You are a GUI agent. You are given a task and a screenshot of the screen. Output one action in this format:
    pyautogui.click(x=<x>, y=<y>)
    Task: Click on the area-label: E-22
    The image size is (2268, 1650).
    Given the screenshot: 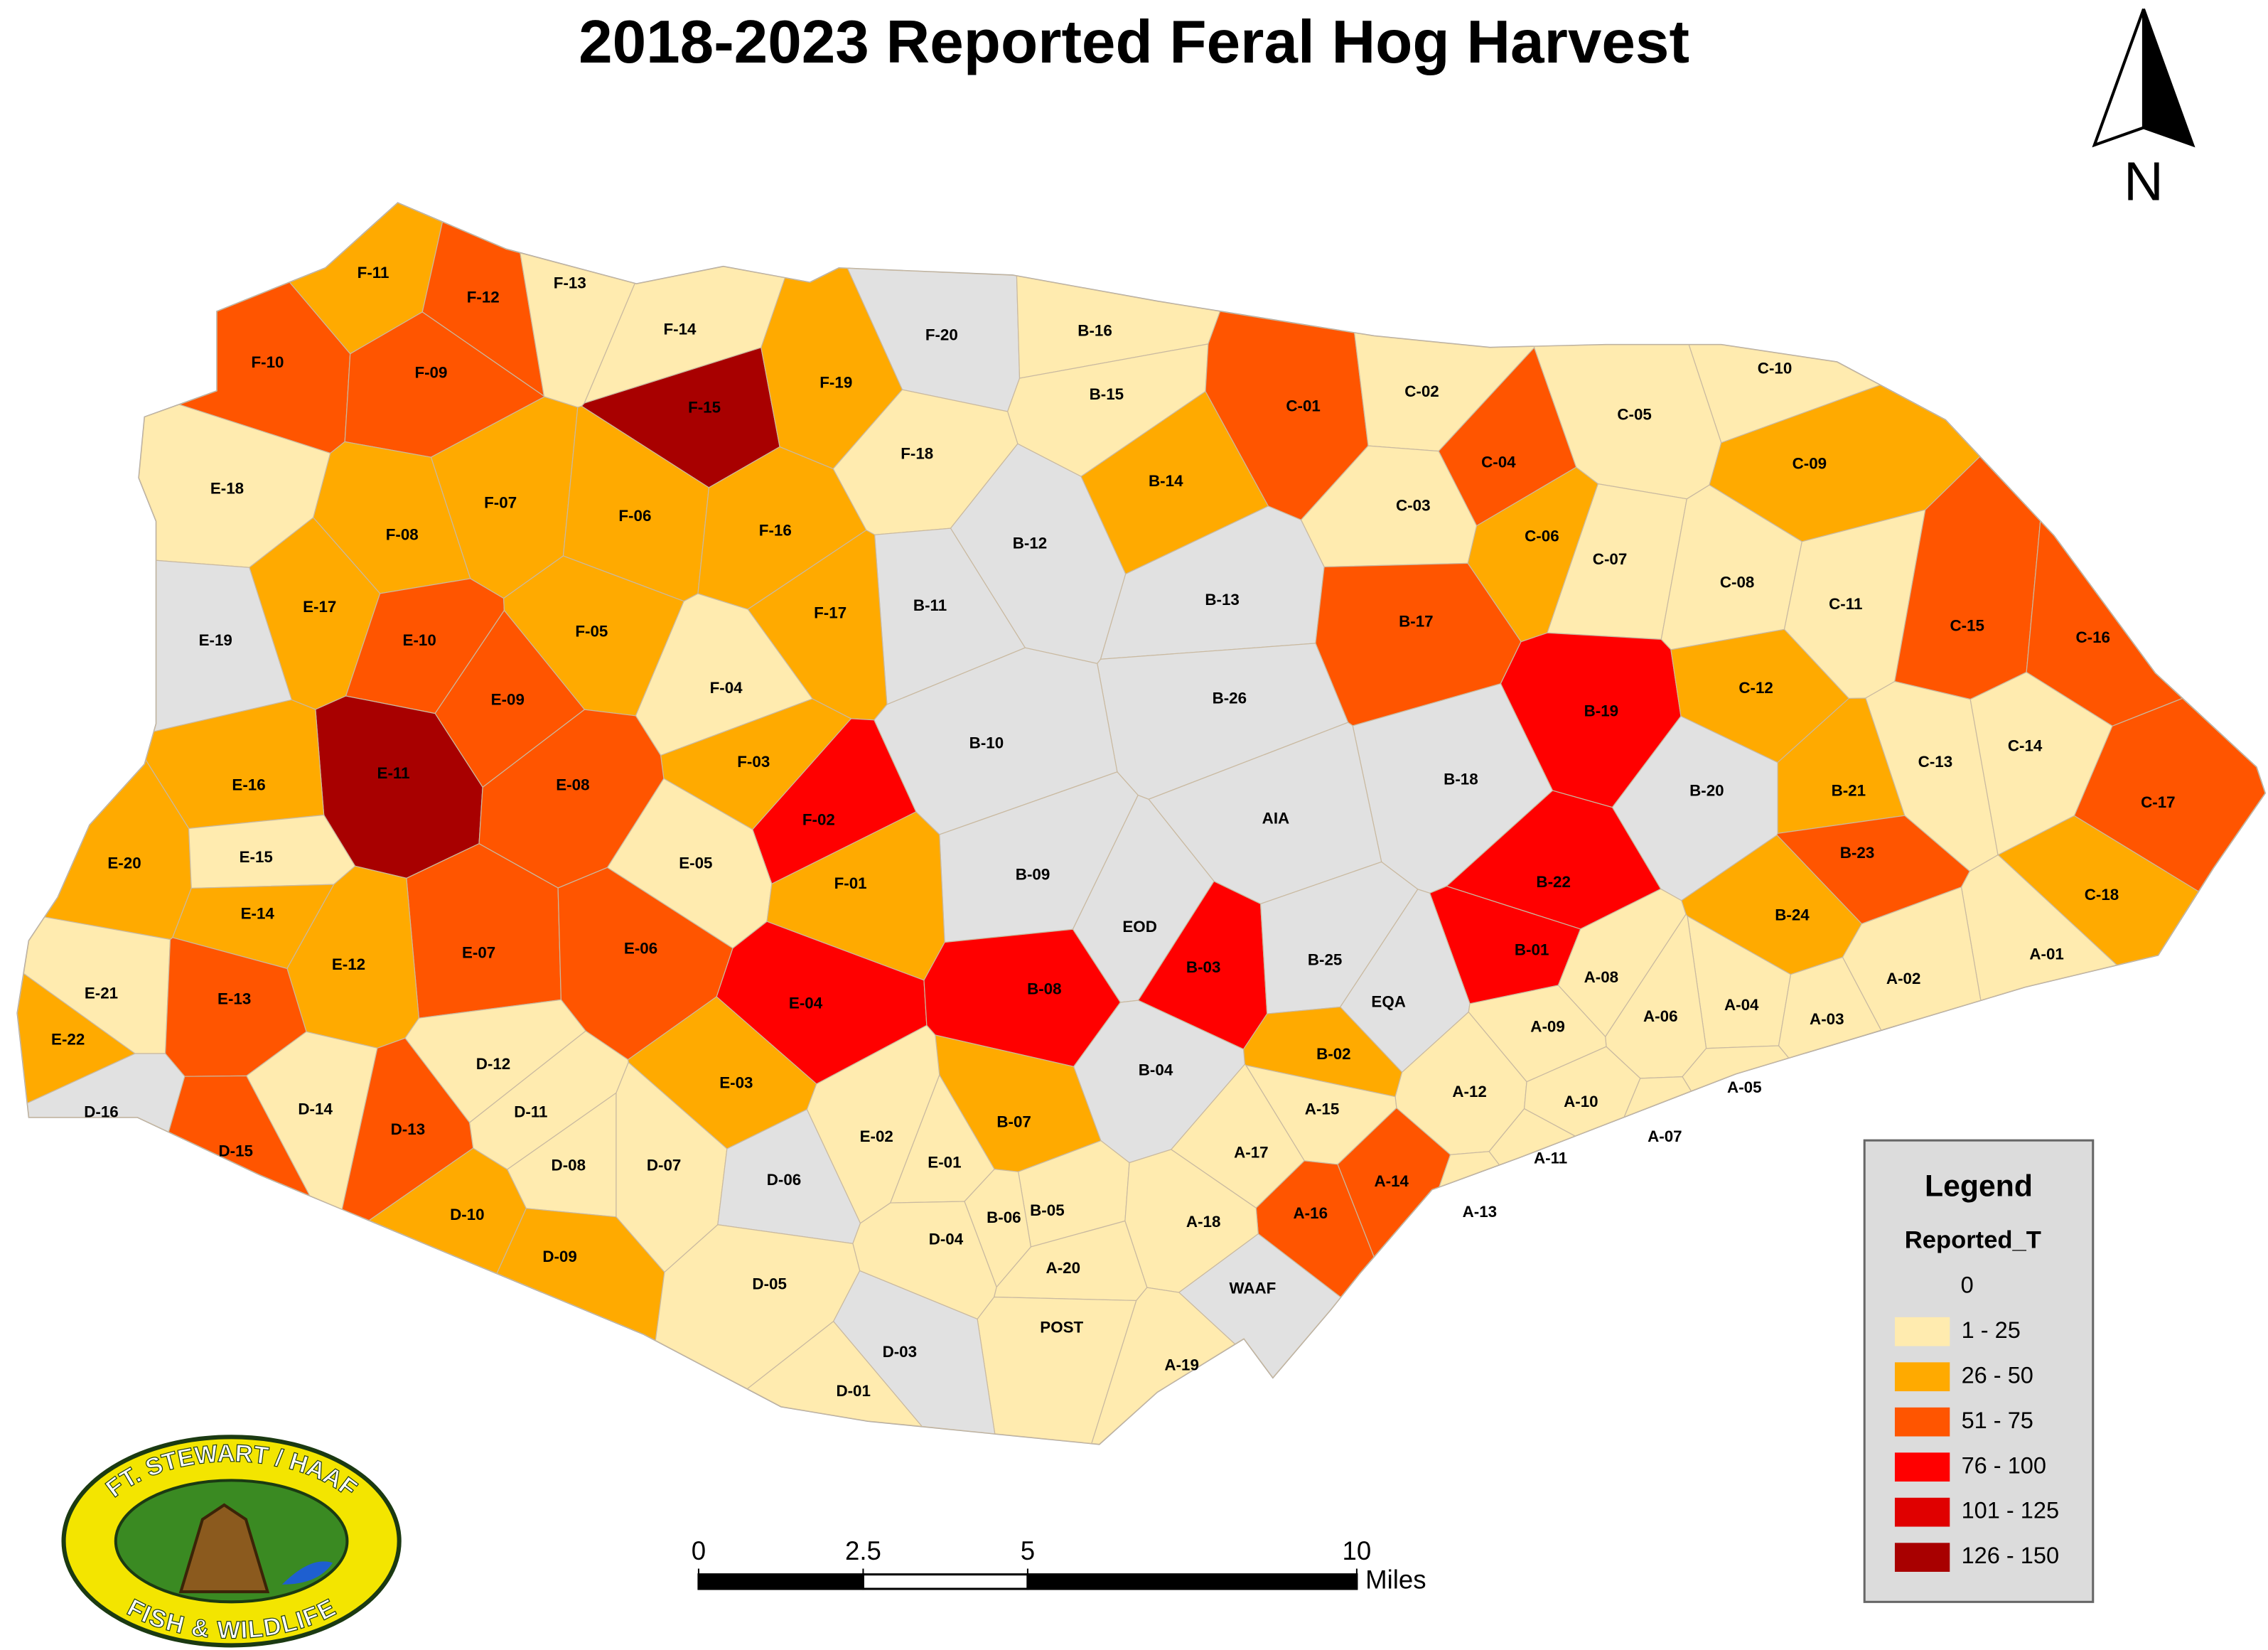 What is the action you would take?
    pyautogui.click(x=68, y=1040)
    